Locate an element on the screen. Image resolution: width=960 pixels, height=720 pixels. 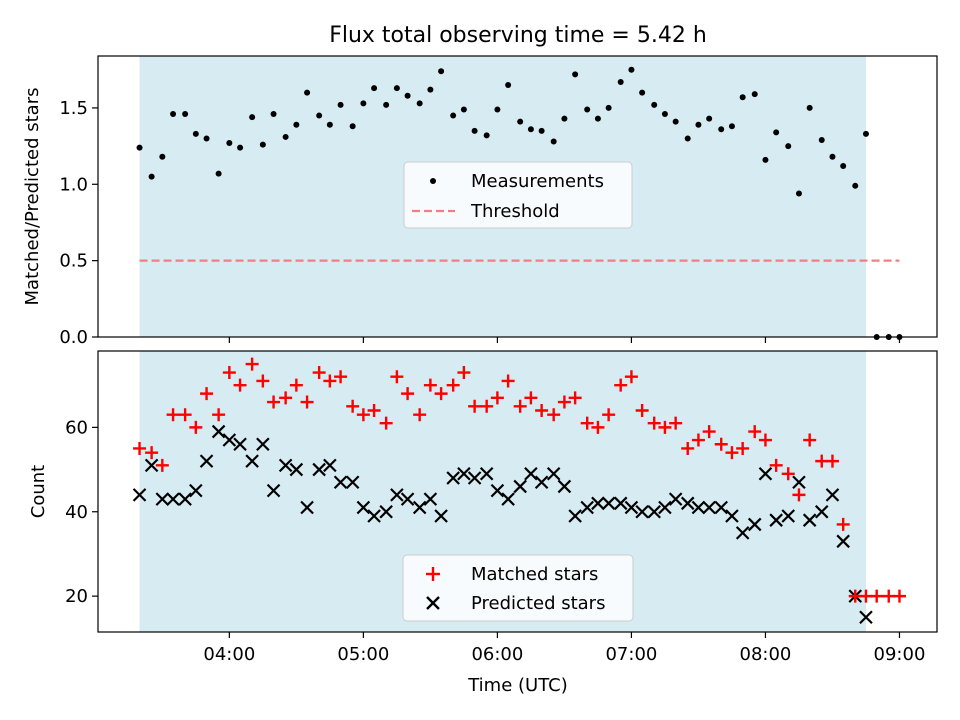
ratio-y-axis: 0.0 0.5 1.0 1.5 is located at coordinates (78, 223).